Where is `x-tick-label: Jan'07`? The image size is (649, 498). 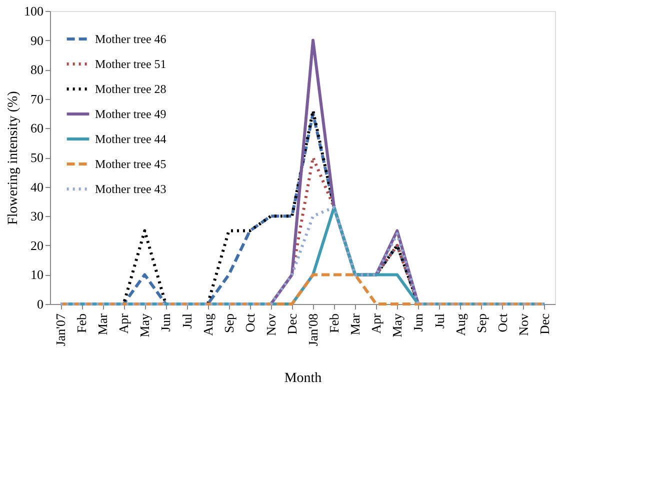
x-tick-label: Jan'07 is located at coordinates (60, 329).